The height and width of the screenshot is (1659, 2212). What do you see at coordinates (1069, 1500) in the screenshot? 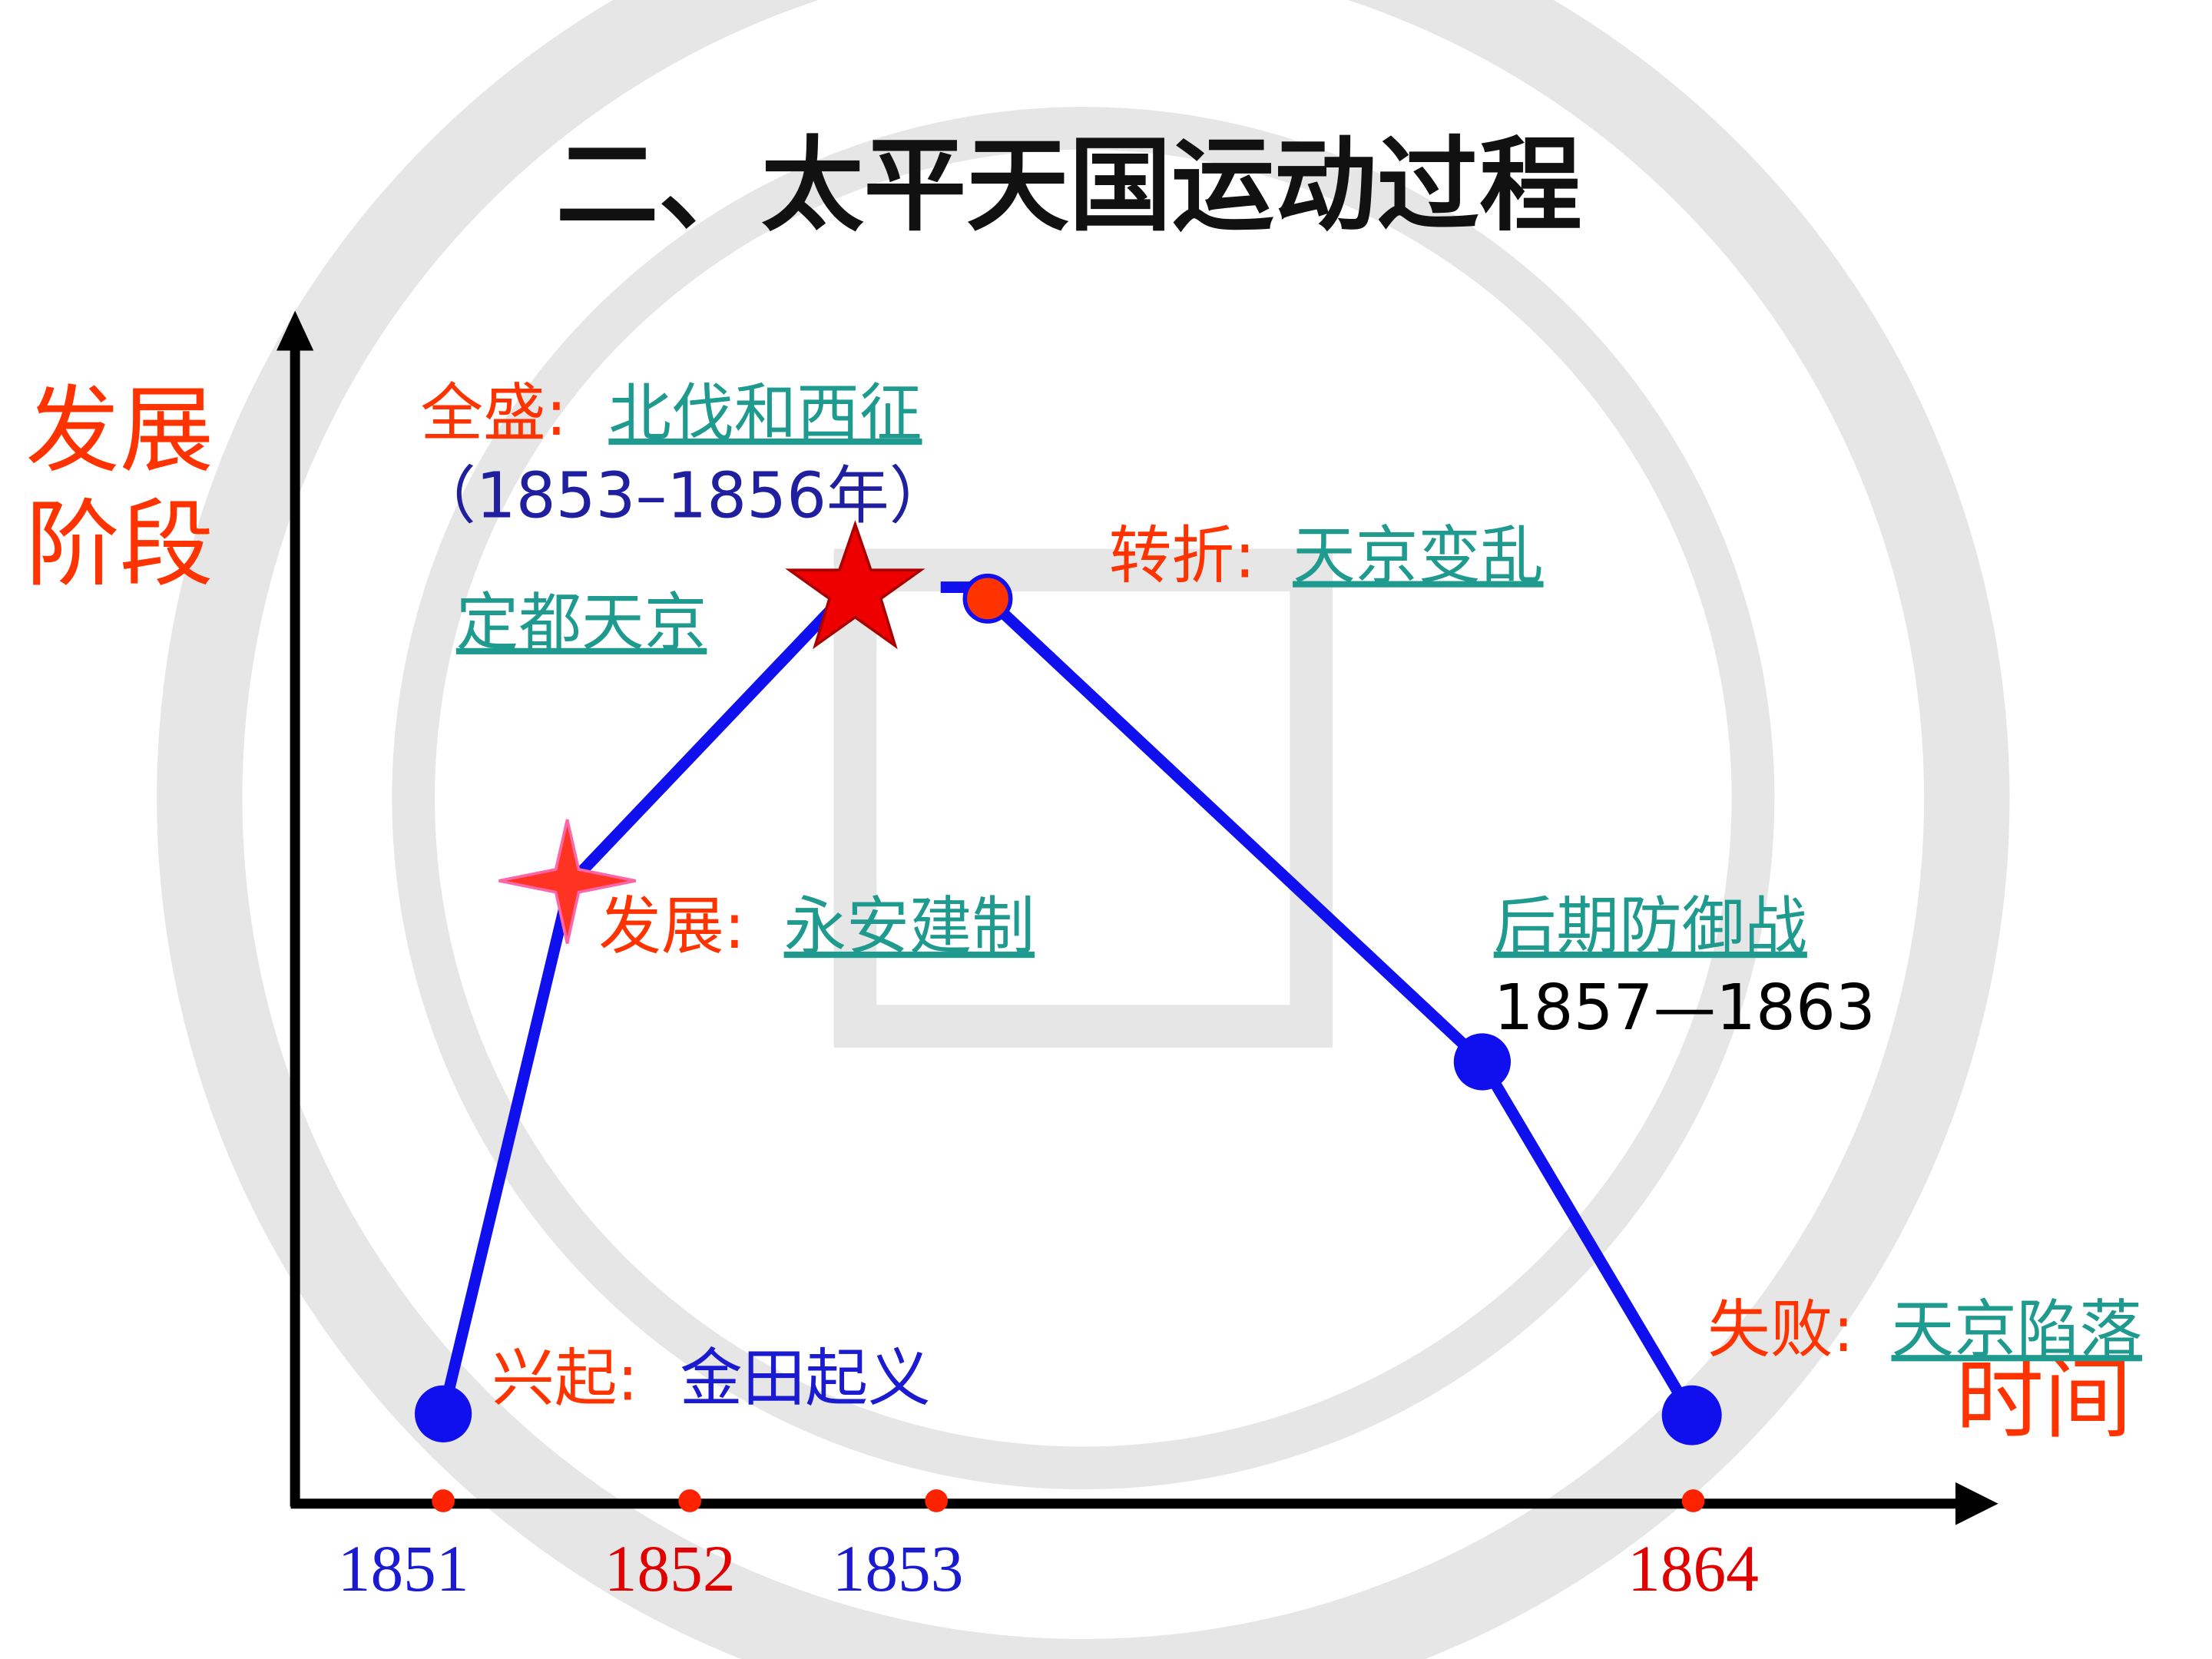
I see `year-ticks` at bounding box center [1069, 1500].